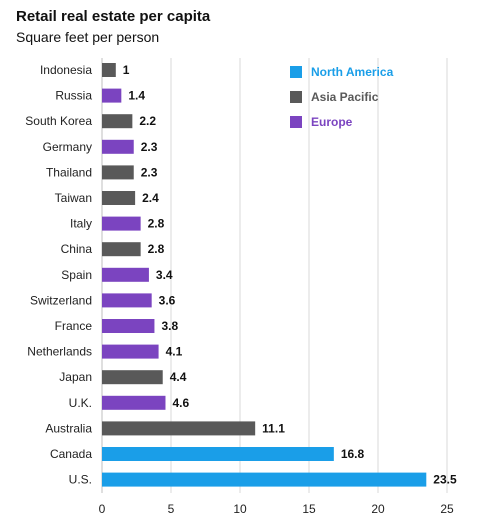  Describe the element at coordinates (178, 377) in the screenshot. I see `value-label: 4.4` at that location.